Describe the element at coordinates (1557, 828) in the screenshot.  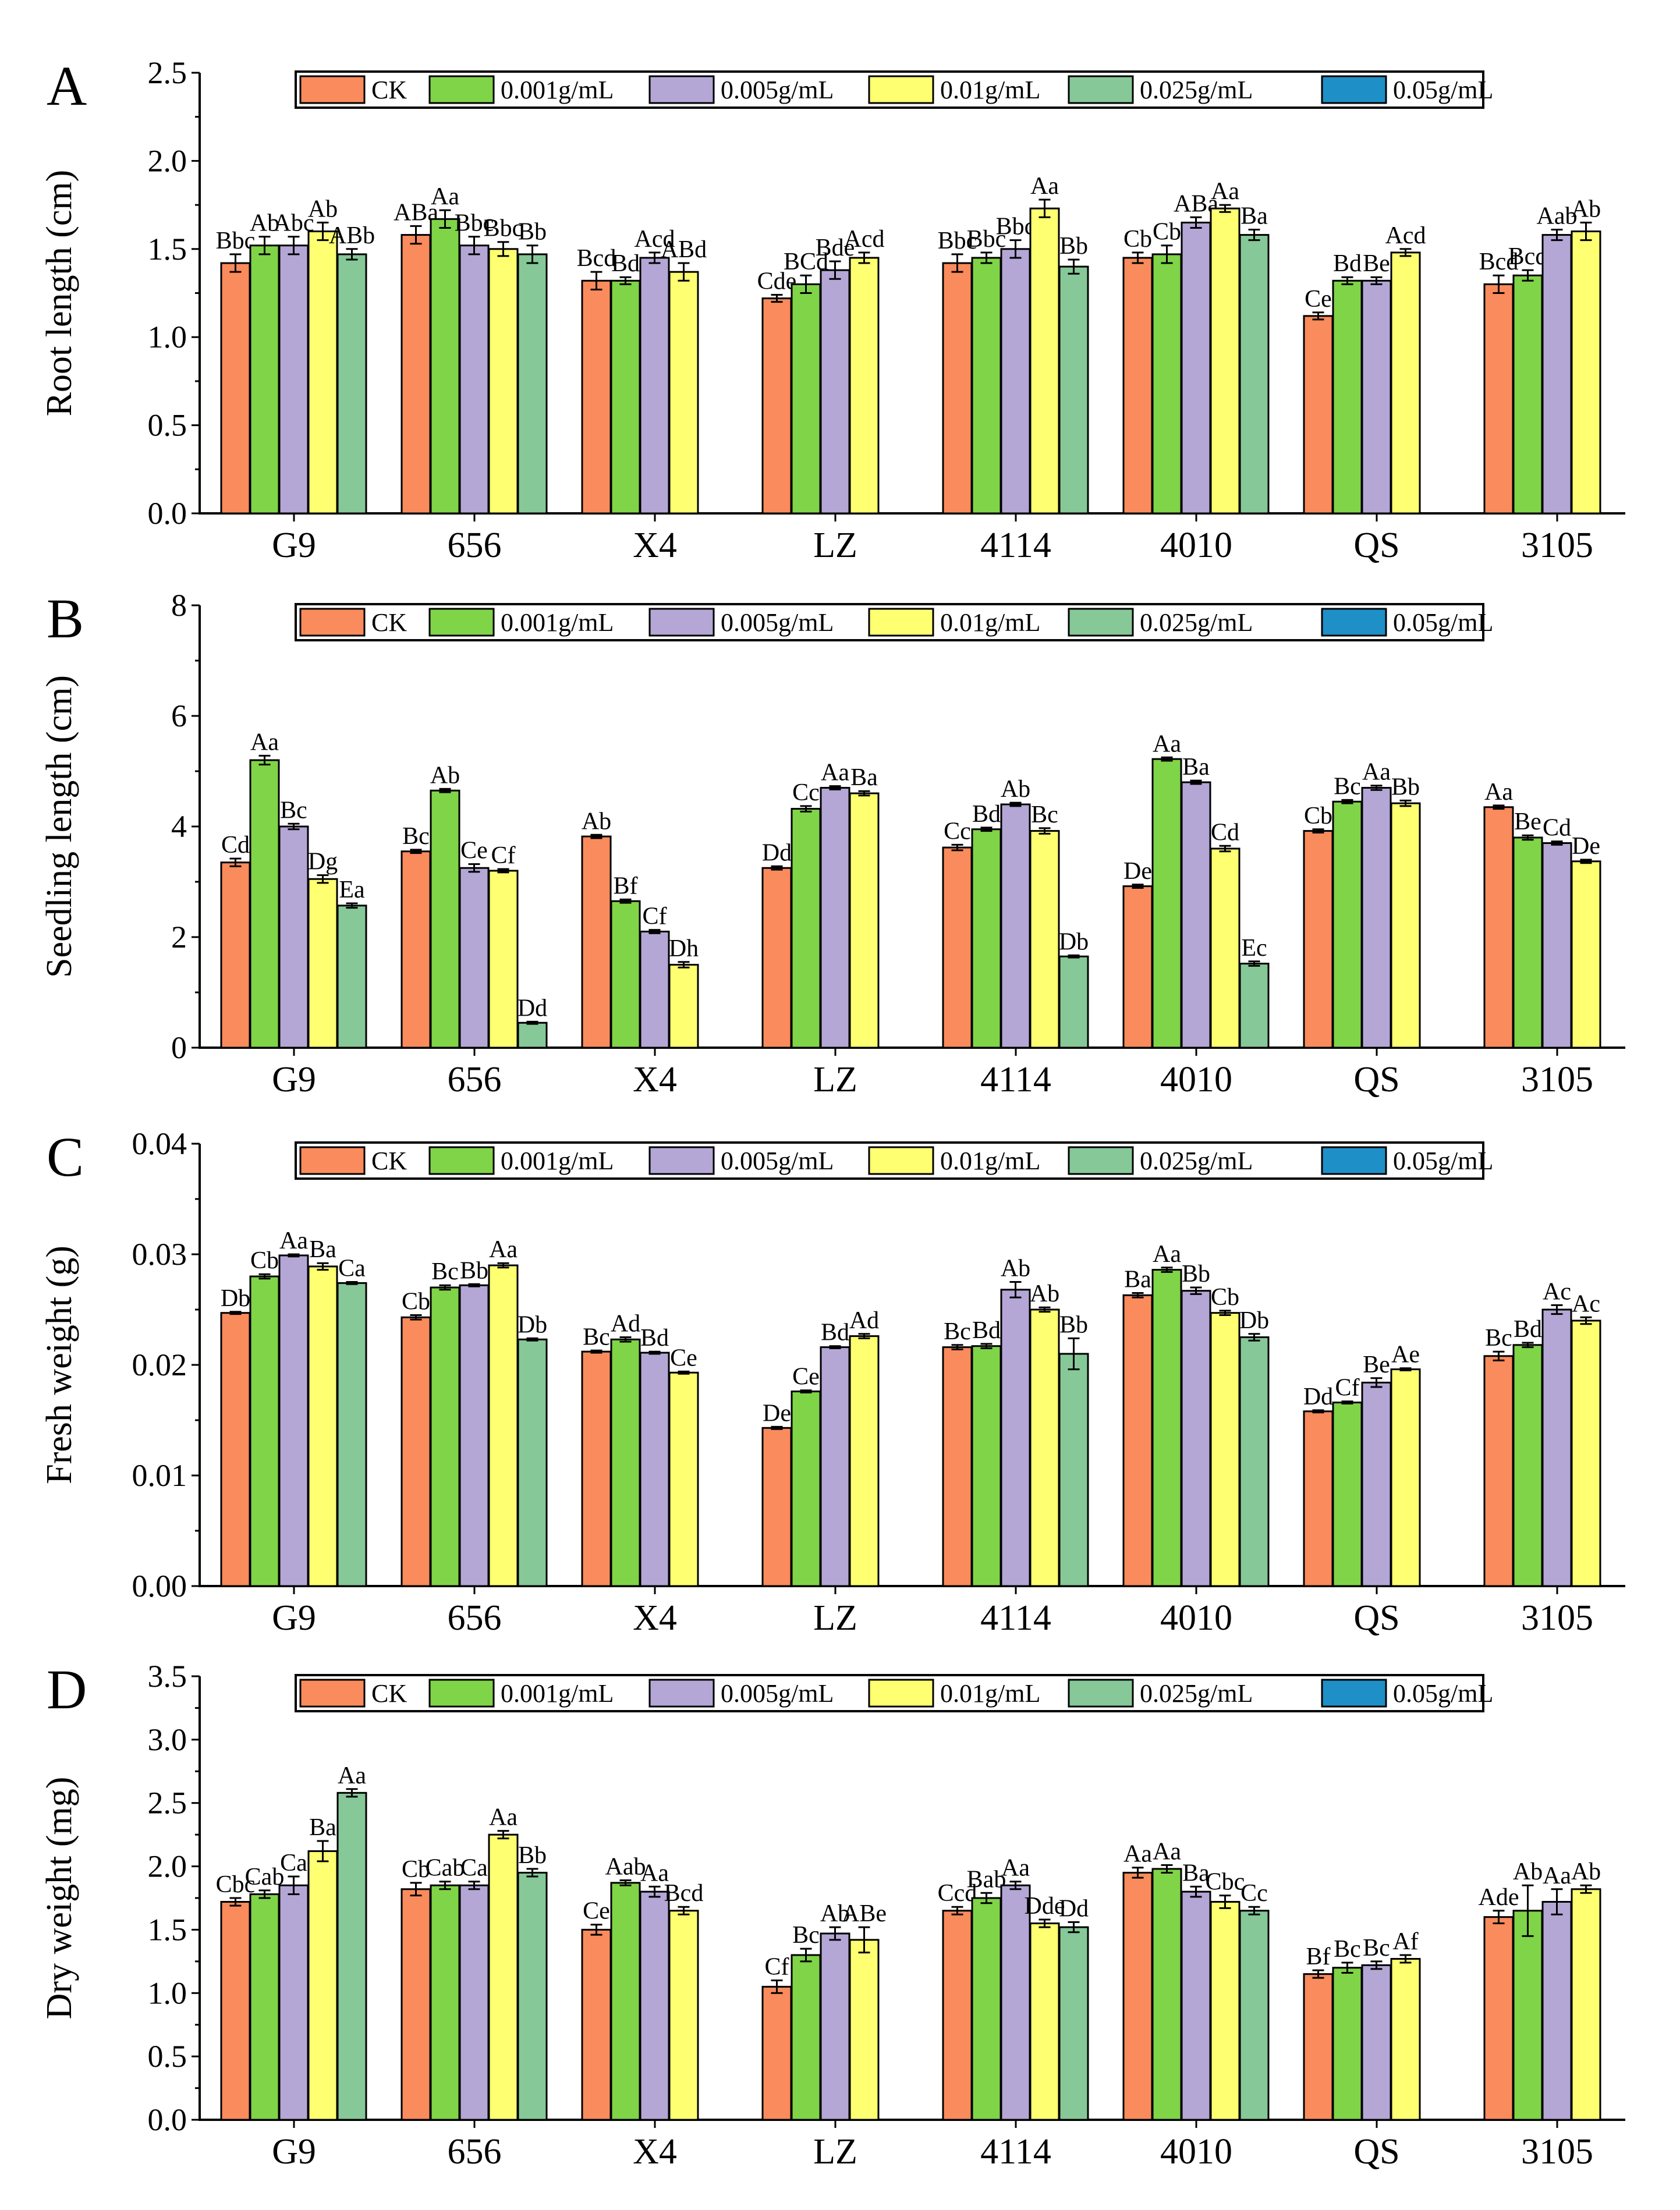
I see `significance-label: Cd` at that location.